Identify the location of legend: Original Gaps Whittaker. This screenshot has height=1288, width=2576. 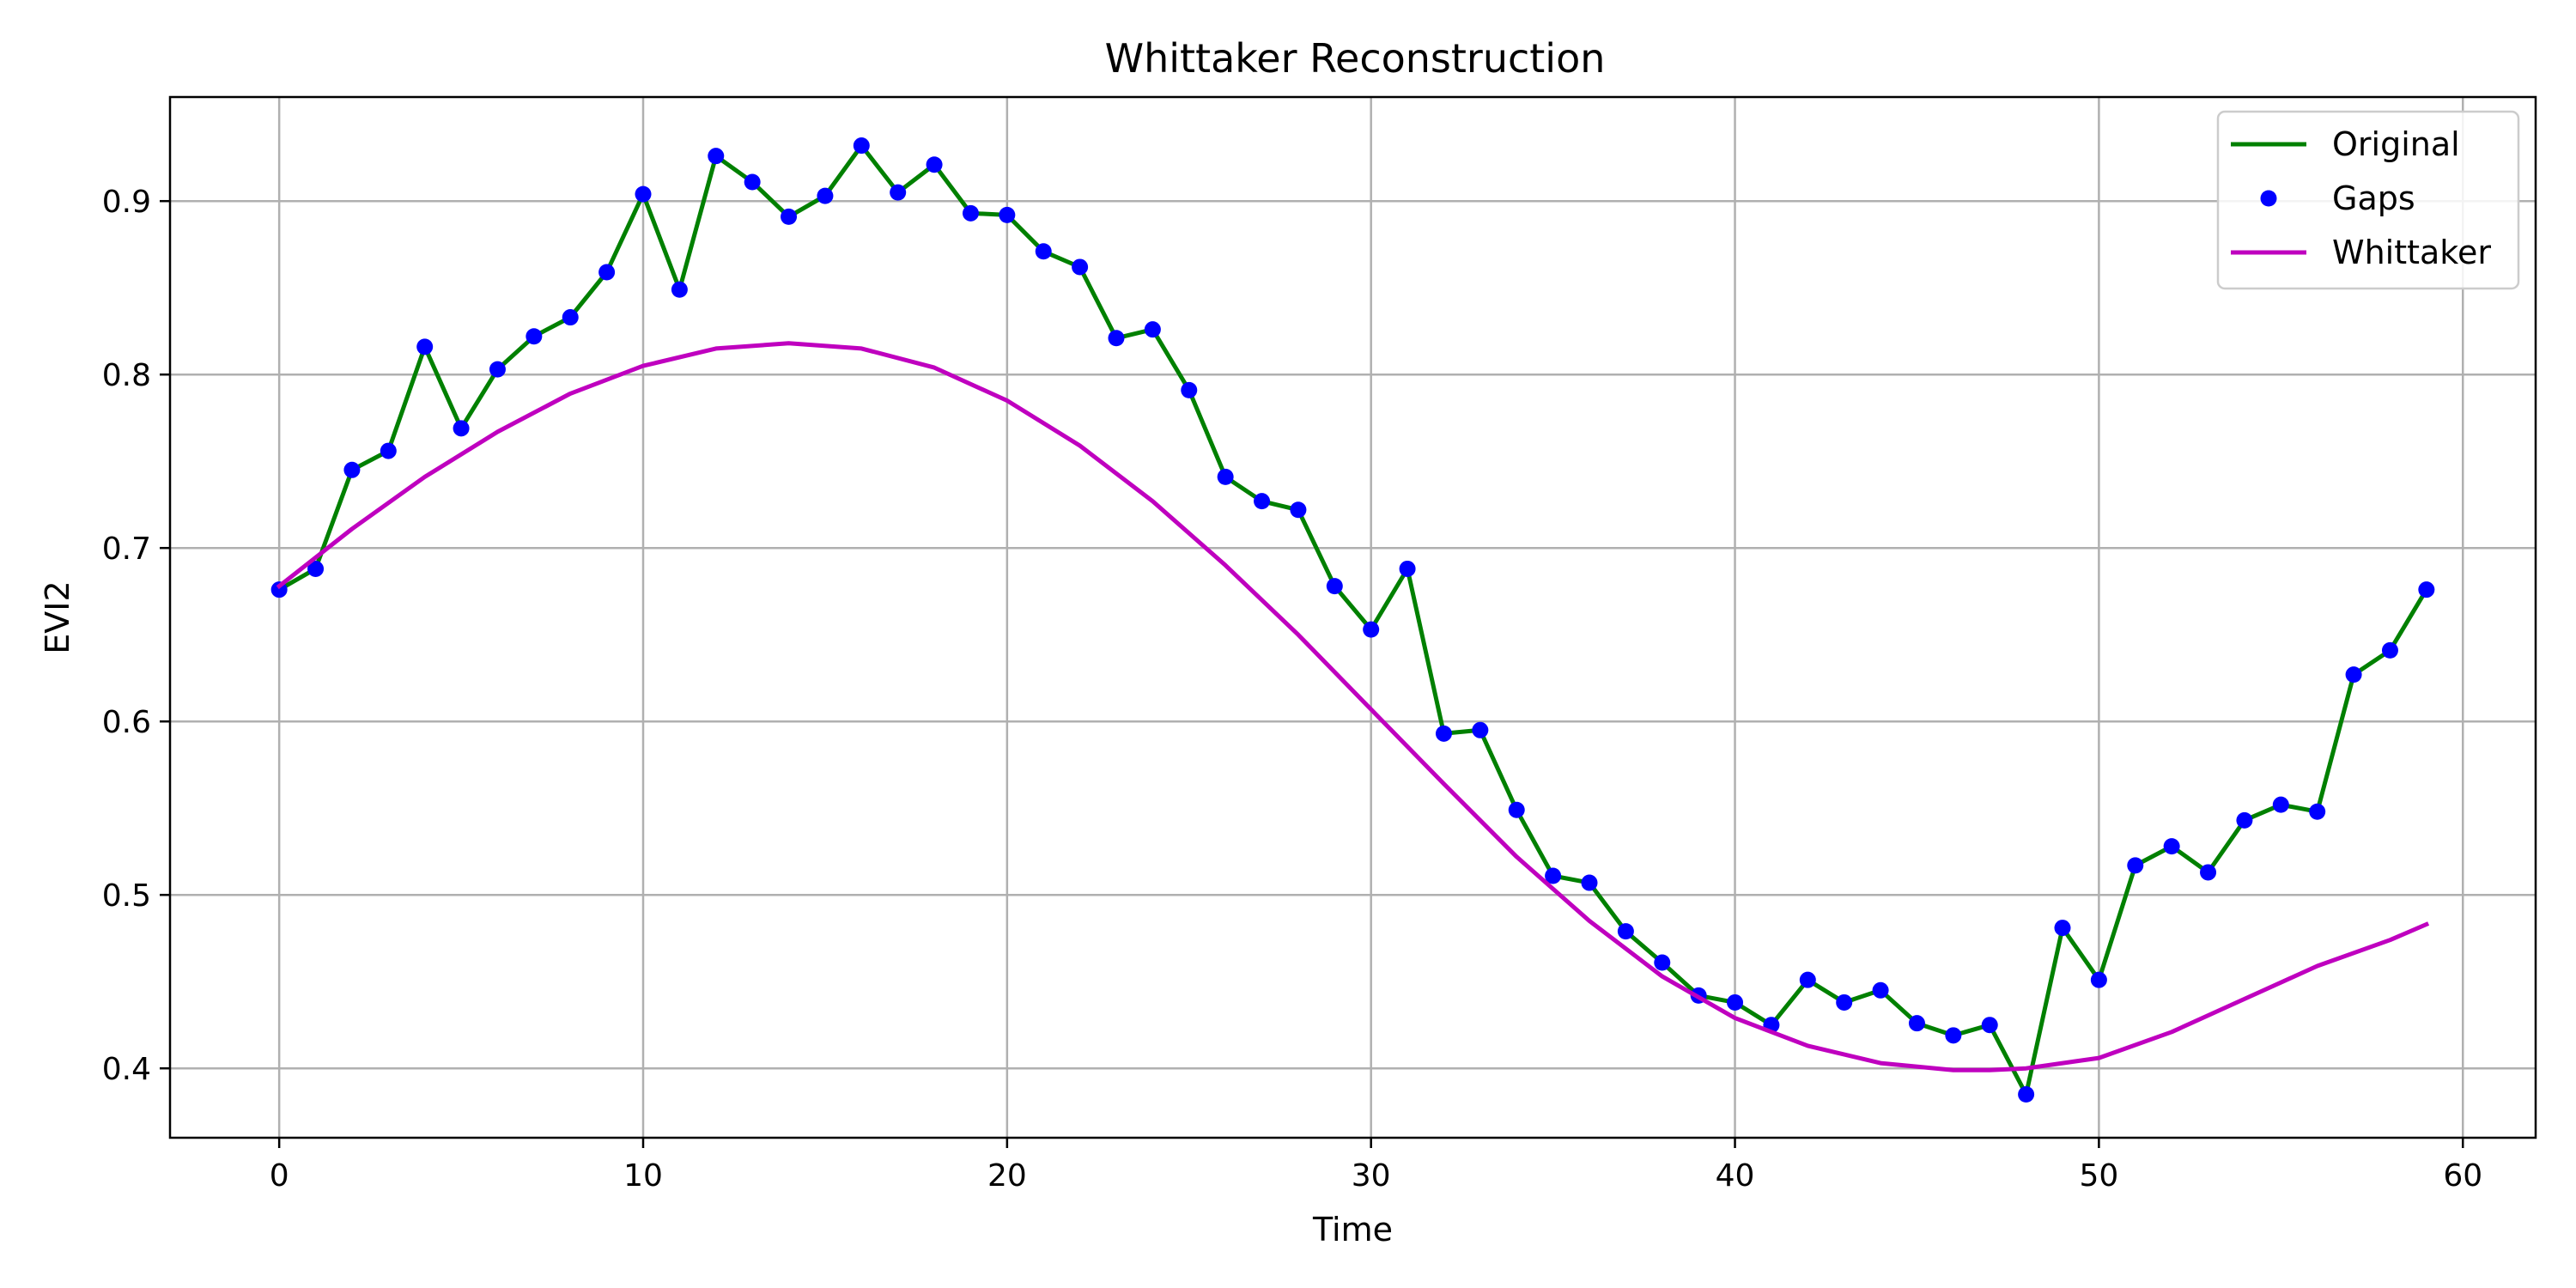
(2368, 200).